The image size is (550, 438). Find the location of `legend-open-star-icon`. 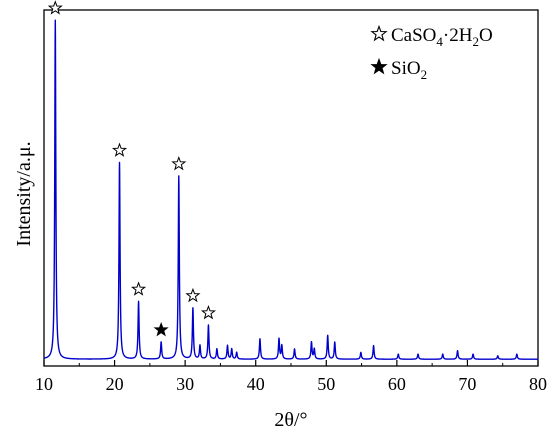

legend-open-star-icon is located at coordinates (379, 33).